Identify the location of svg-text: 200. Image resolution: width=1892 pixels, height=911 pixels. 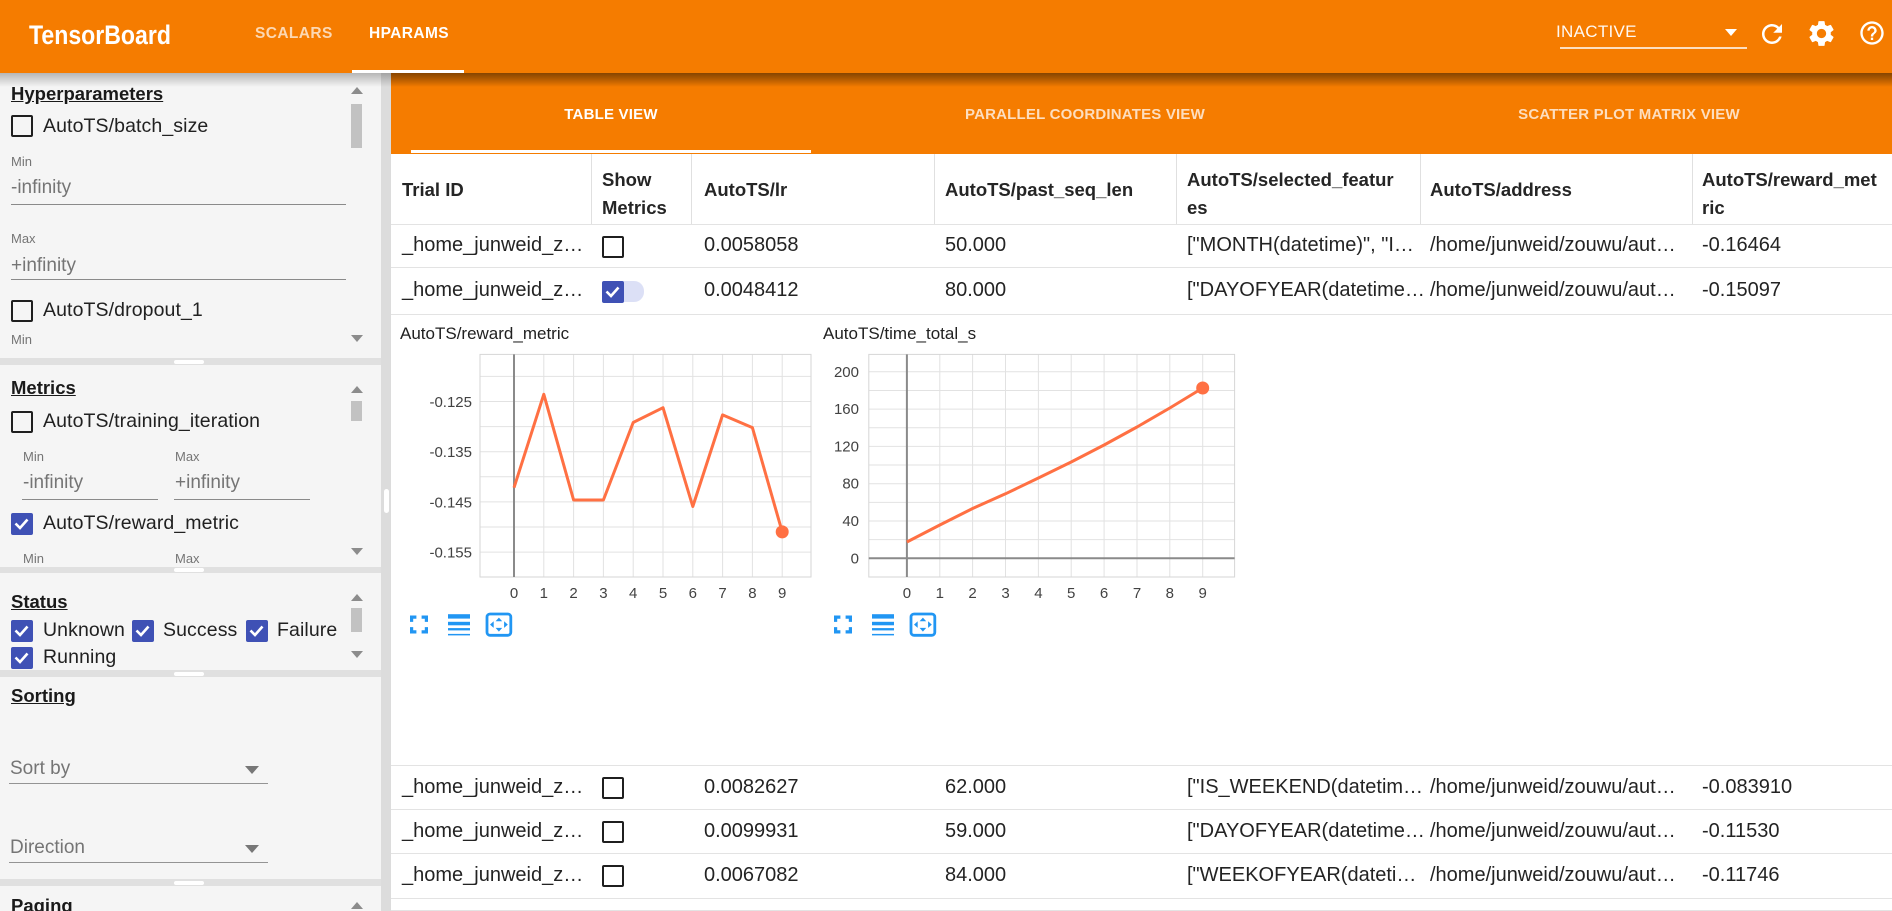
(846, 372).